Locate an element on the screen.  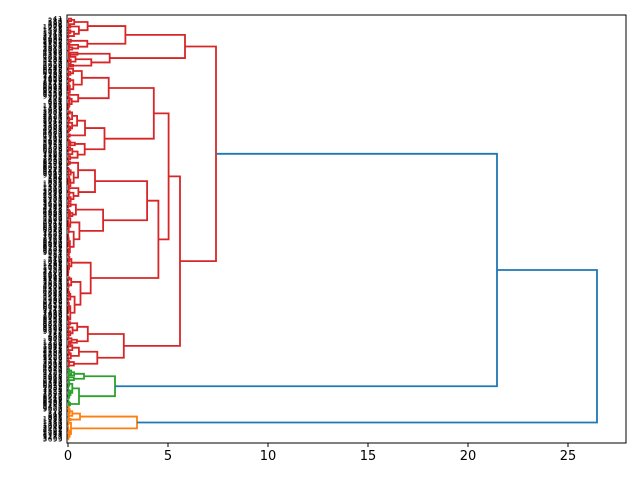
leaf-label: 8762 is located at coordinates (53, 402).